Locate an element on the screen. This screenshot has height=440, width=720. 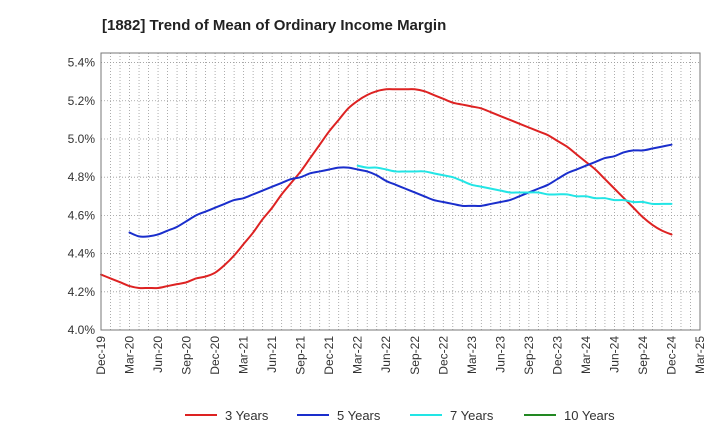
x-tick-label: Mar-23 is located at coordinates (472, 355).